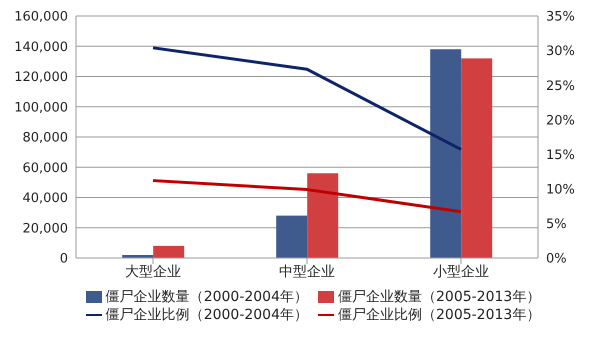  Describe the element at coordinates (207, 297) in the screenshot. I see `legend-label: 僵尸企业数量（2000-2004年）` at that location.